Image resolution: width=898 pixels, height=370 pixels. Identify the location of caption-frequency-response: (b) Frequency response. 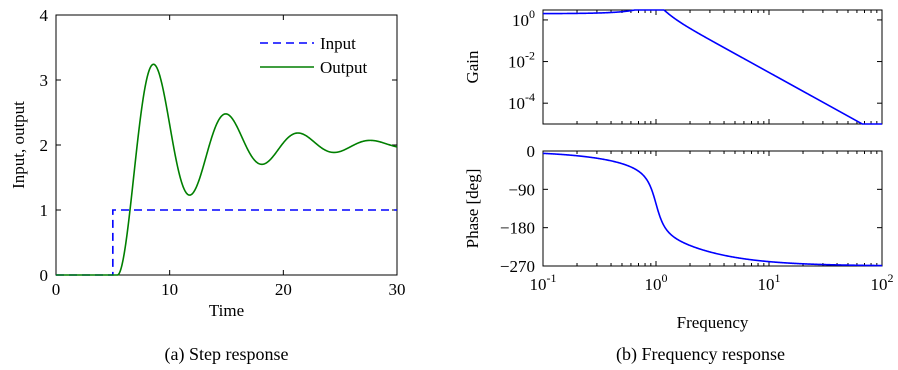
(700, 354).